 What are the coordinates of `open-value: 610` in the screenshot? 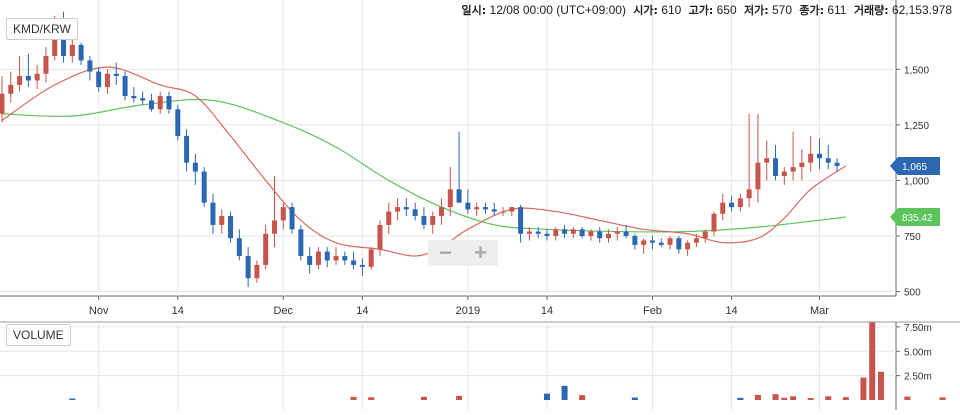 It's located at (671, 10).